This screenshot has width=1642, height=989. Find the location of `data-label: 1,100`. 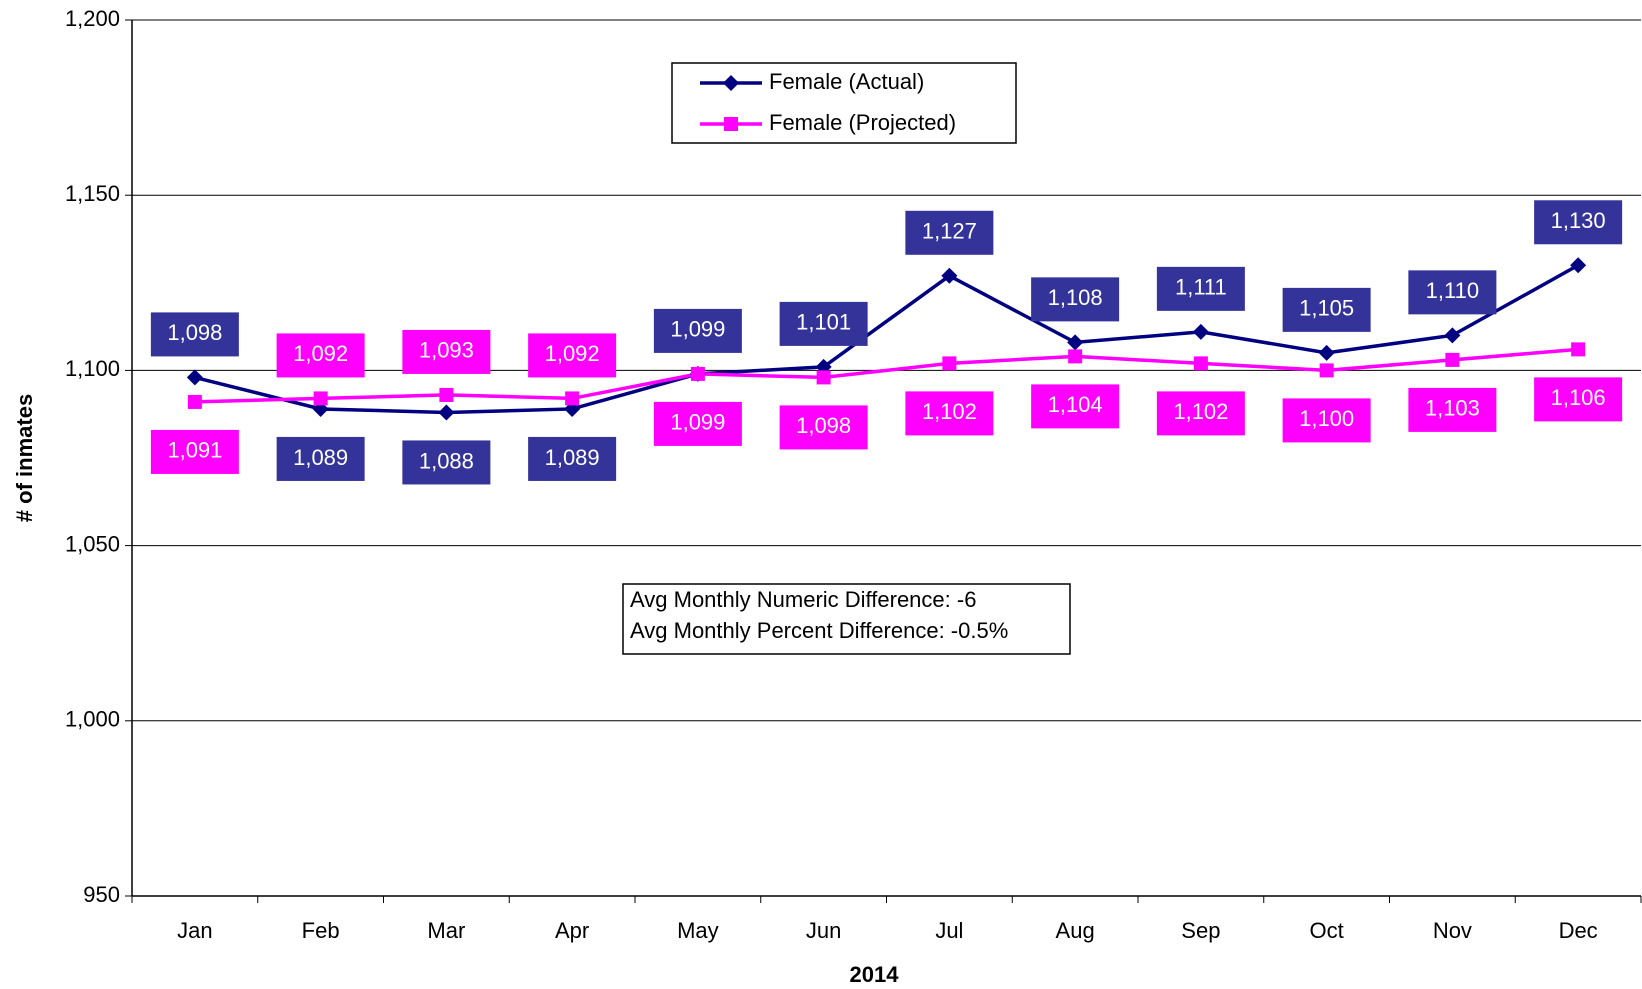

data-label: 1,100 is located at coordinates (1326, 418).